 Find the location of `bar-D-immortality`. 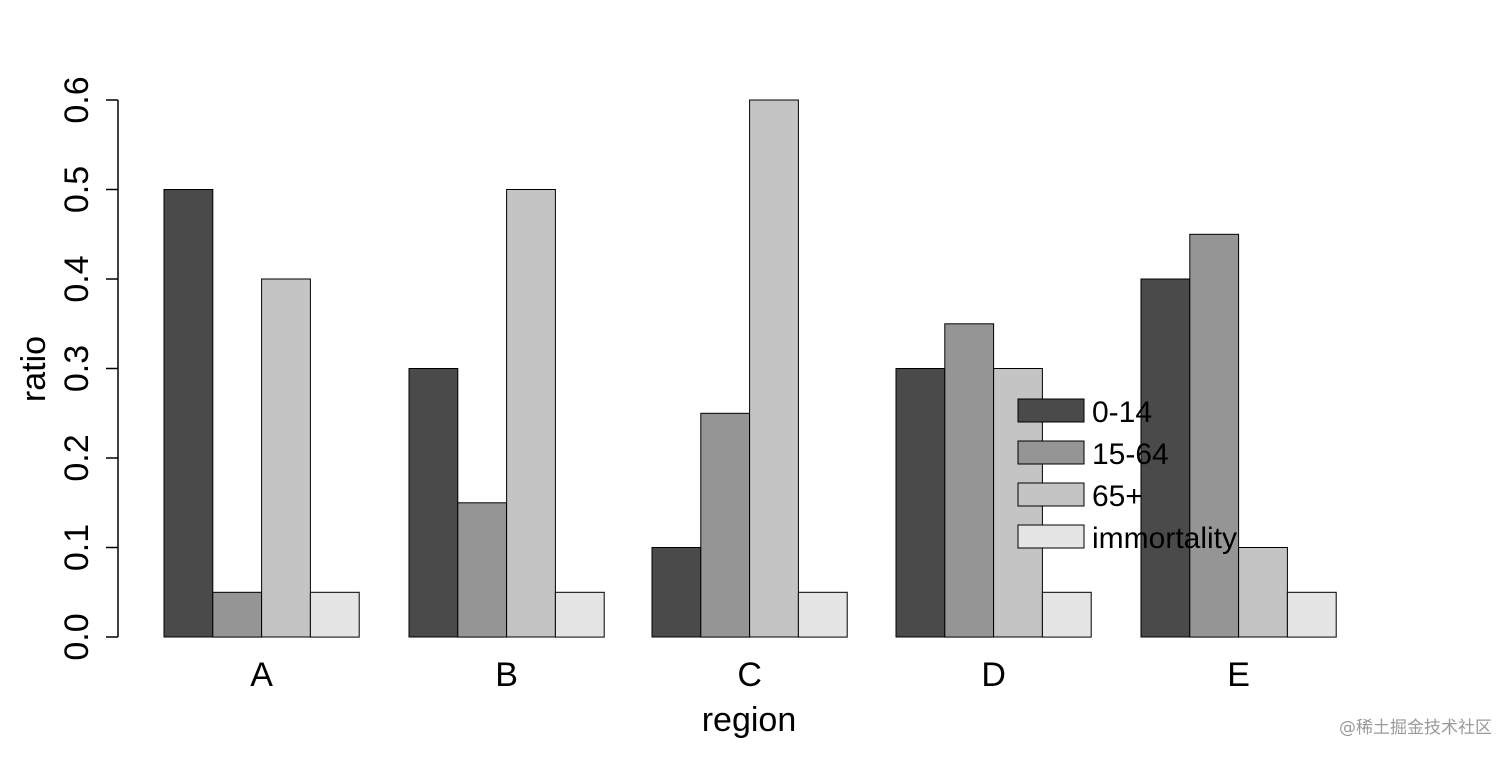

bar-D-immortality is located at coordinates (1066, 614).